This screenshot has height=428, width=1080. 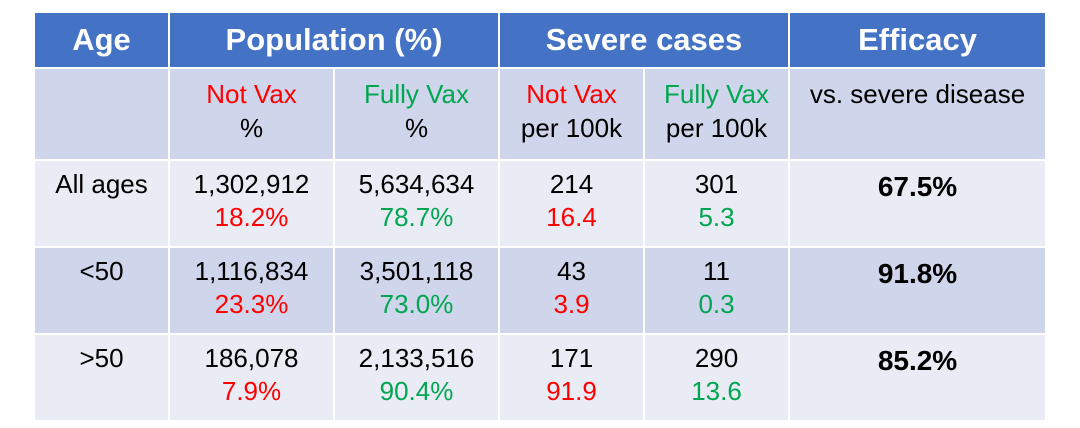 What do you see at coordinates (918, 203) in the screenshot?
I see `efficacy-cell: 67.5%` at bounding box center [918, 203].